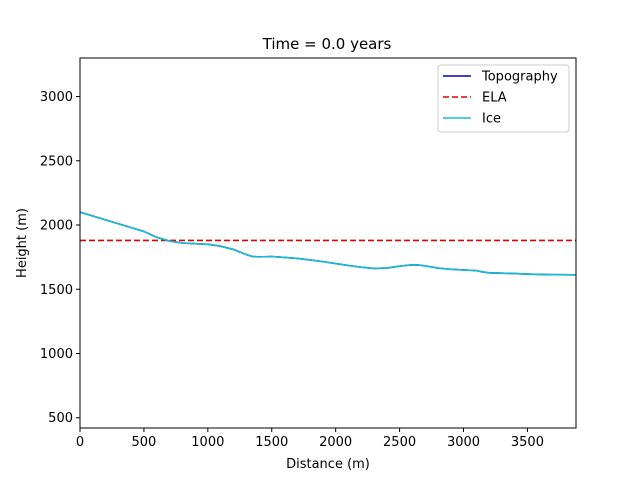 The height and width of the screenshot is (480, 640). Describe the element at coordinates (399, 442) in the screenshot. I see `x-tick-label: 2500` at that location.